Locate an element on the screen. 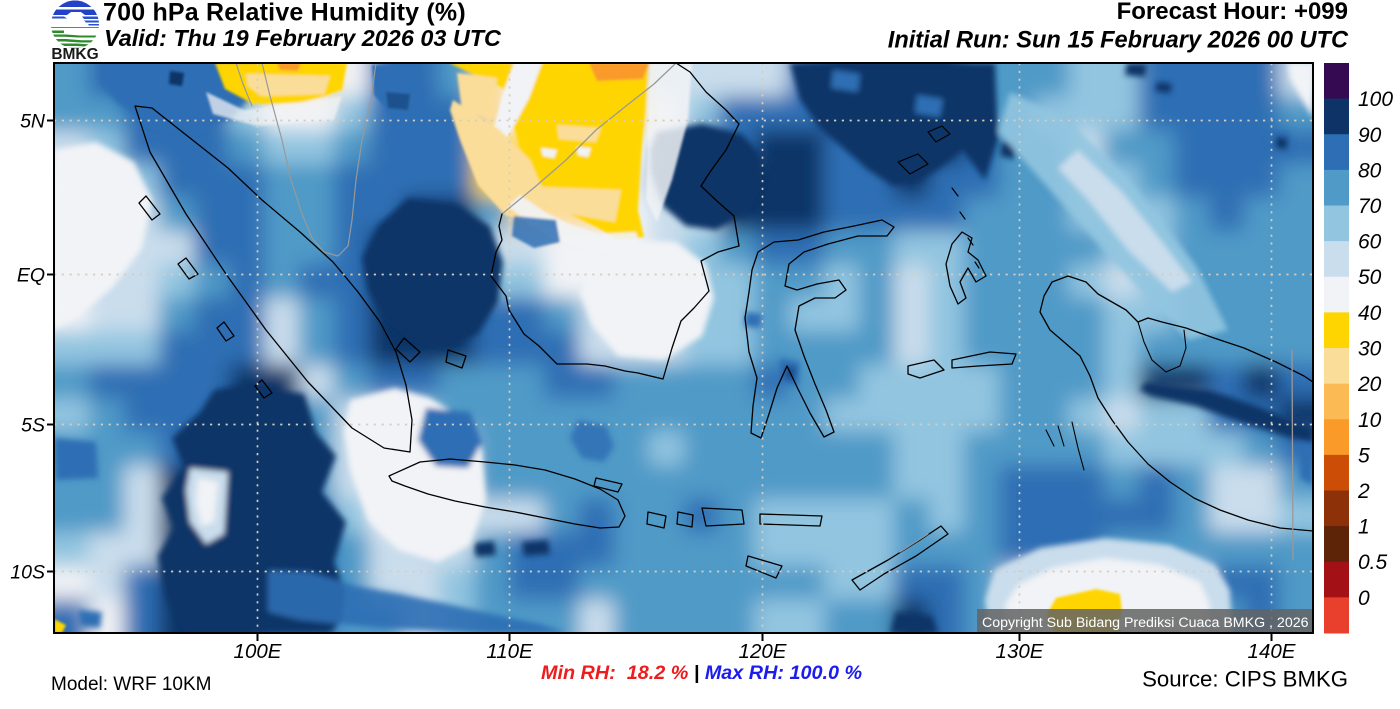 This screenshot has height=709, width=1400. svg-text:Min RH: 18.2 % | Max RH: 100.: Min RH: 18.2 % | Max RH: 100.0 % is located at coordinates (701, 673).